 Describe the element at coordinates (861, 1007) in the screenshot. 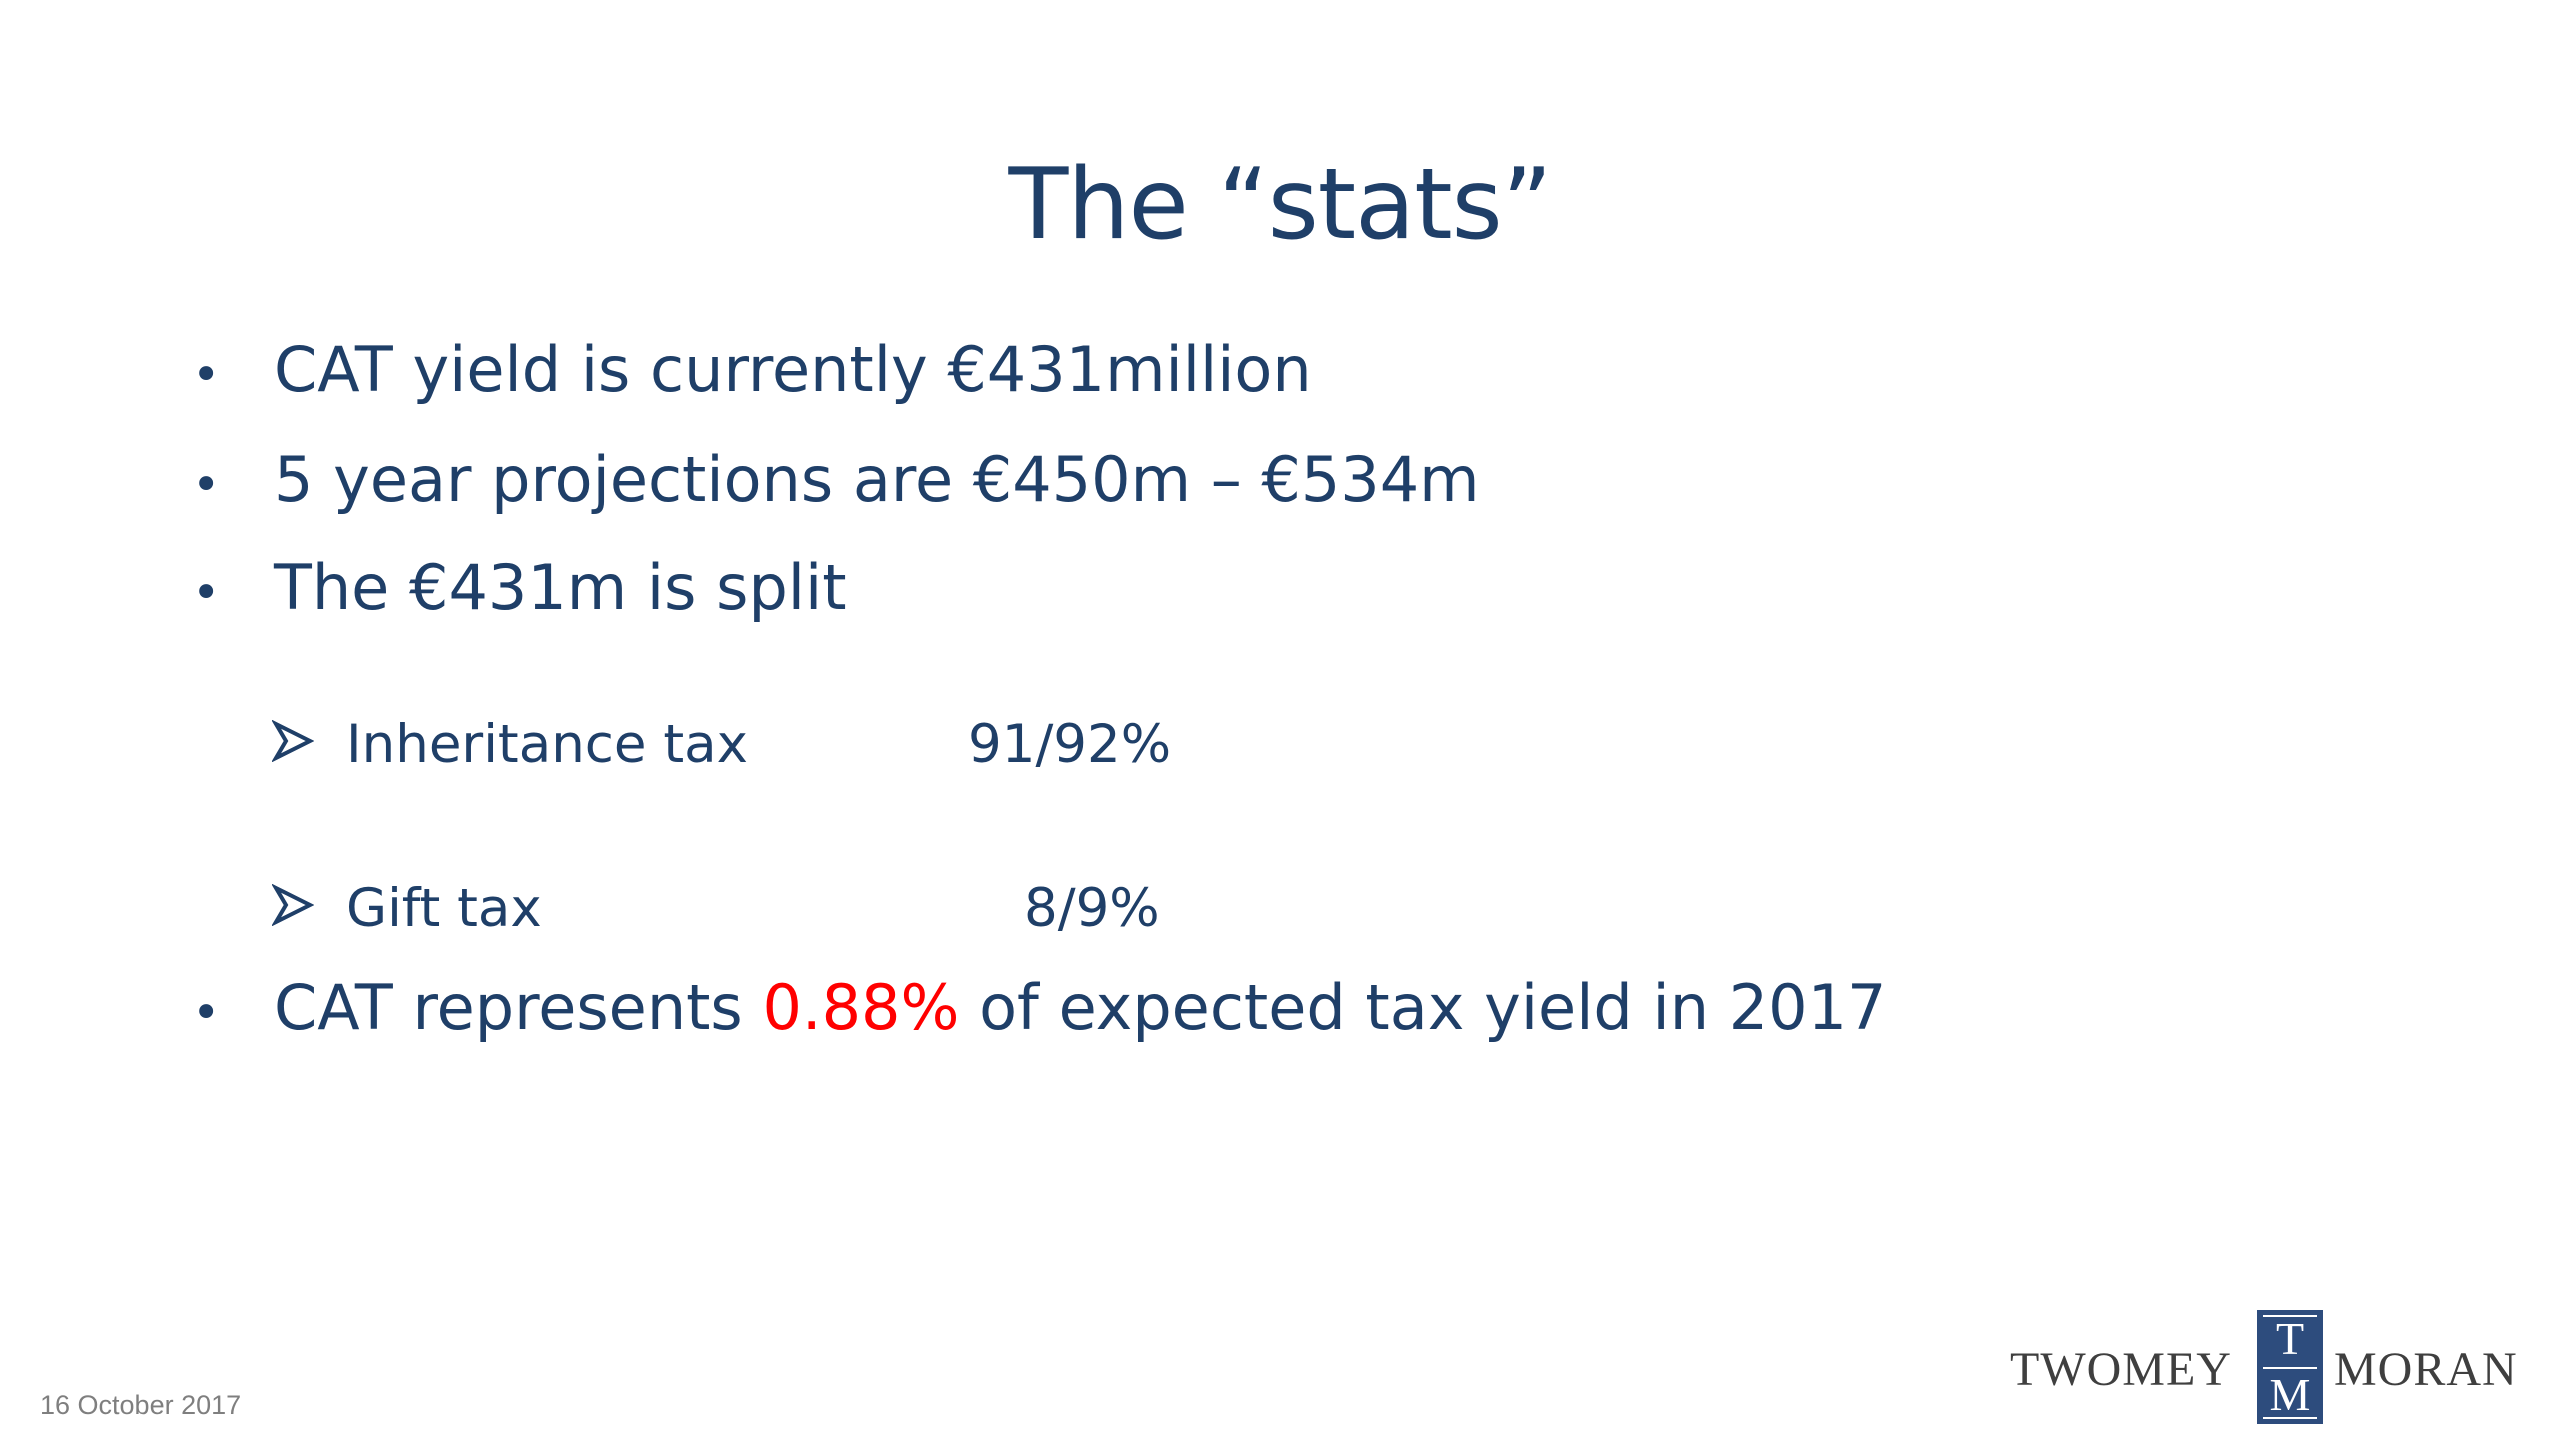

I see `highlighted-percentage: 0.88%` at that location.